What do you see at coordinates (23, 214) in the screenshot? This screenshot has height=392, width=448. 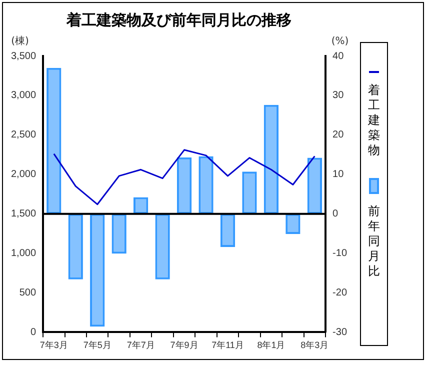 I see `y-tick-label: 1,500` at bounding box center [23, 214].